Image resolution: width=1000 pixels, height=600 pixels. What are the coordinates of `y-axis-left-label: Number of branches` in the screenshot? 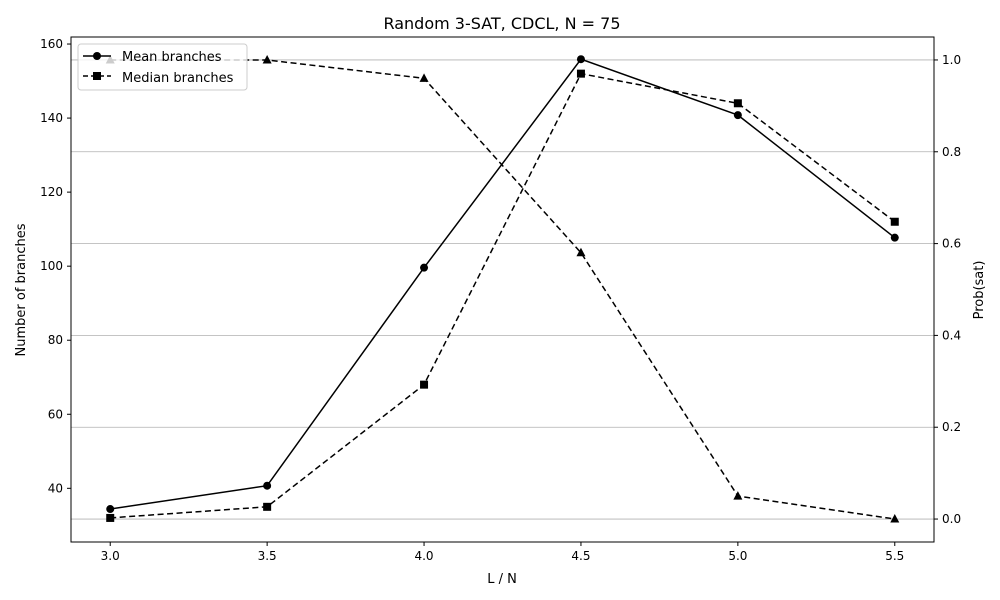 It's located at (21, 289).